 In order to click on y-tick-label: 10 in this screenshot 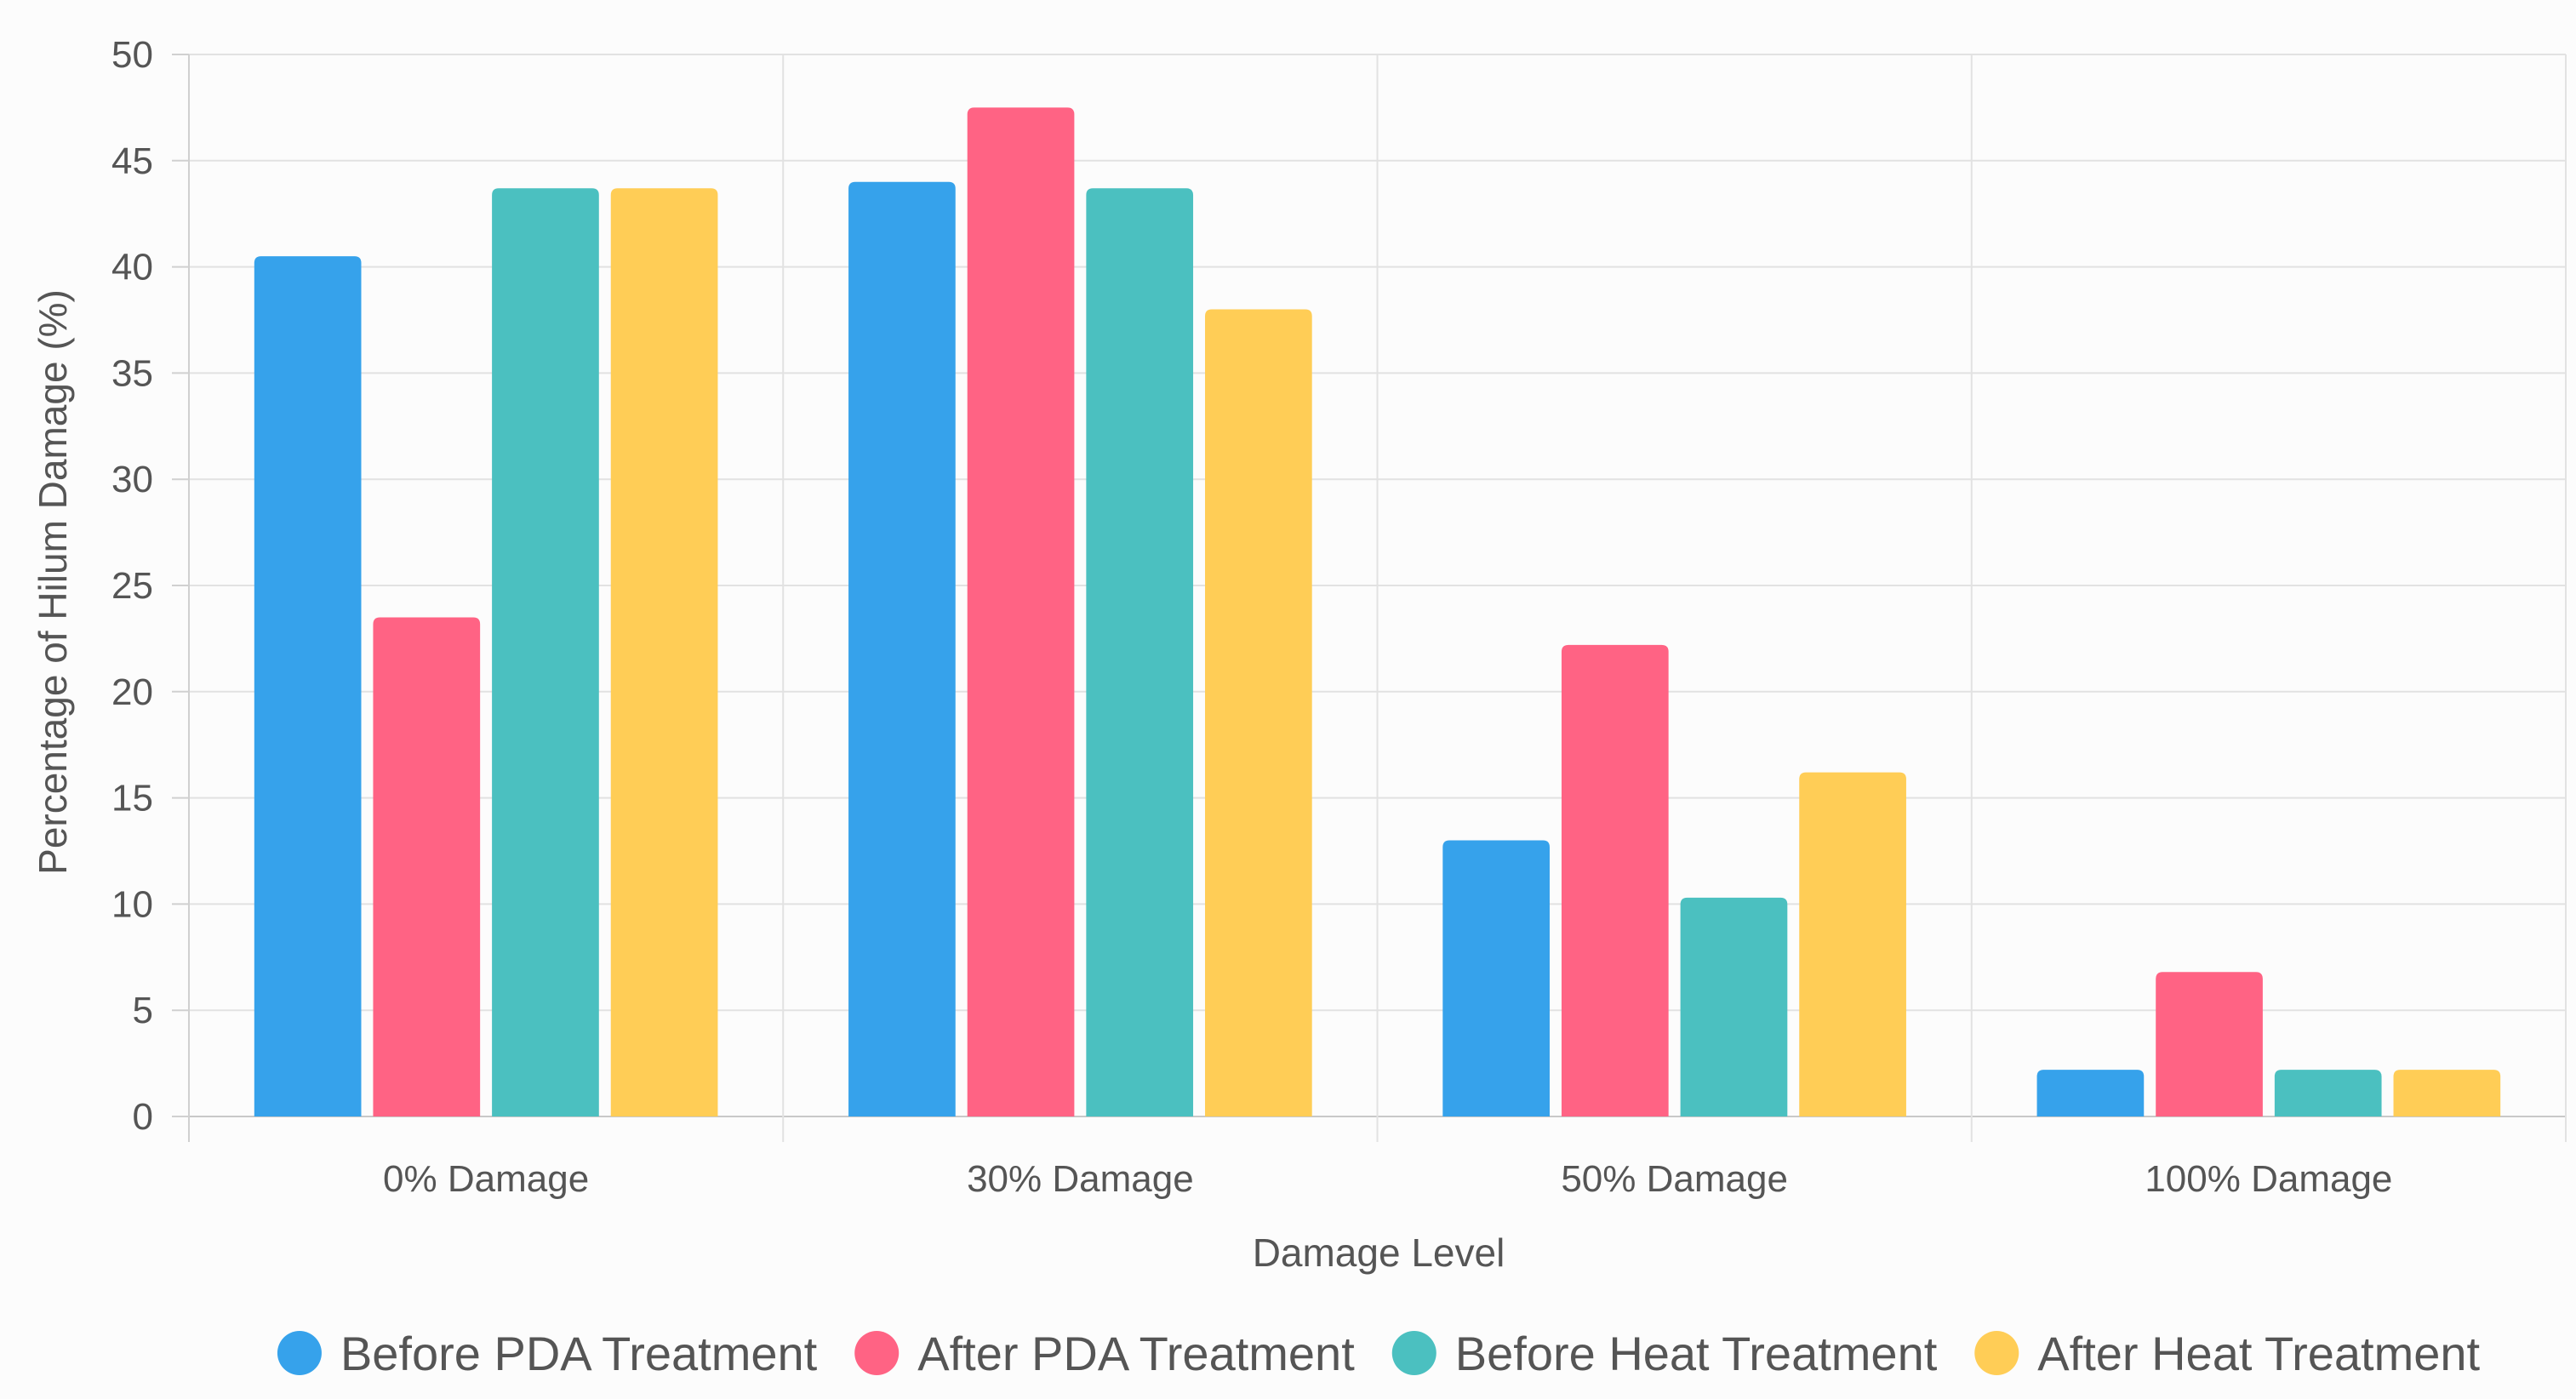, I will do `click(132, 904)`.